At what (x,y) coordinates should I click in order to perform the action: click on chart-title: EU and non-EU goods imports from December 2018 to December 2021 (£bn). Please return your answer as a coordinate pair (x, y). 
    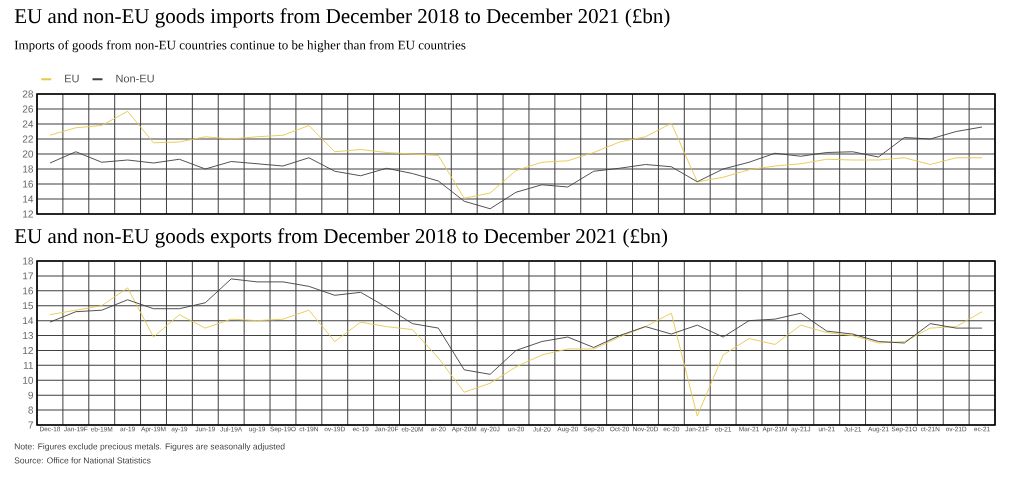
    Looking at the image, I should click on (342, 18).